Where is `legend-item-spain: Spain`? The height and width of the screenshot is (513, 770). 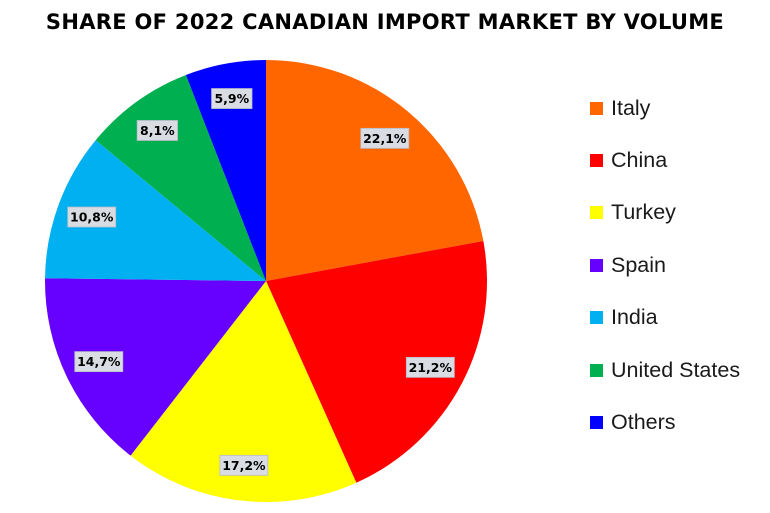
legend-item-spain: Spain is located at coordinates (665, 265).